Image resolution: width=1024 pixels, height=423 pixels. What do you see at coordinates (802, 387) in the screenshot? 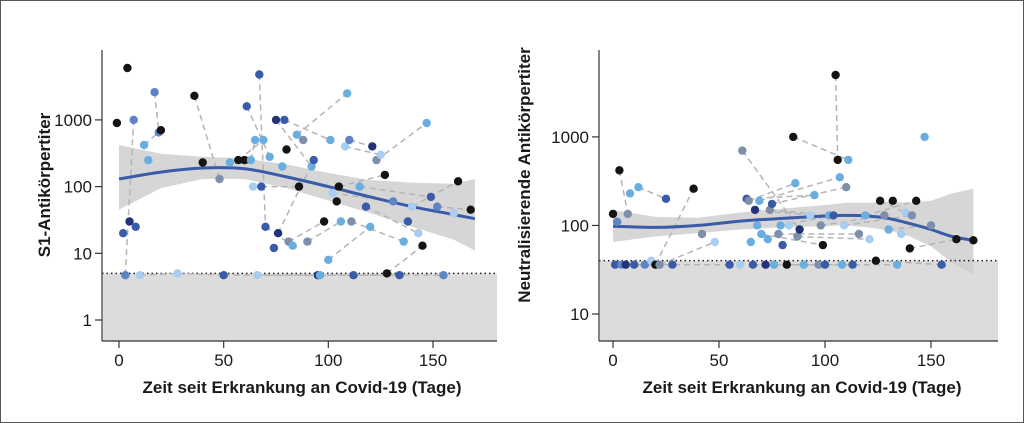
I see `x-axis-label: Zeit seit Erkrankung an Covid-19 (Tage)` at bounding box center [802, 387].